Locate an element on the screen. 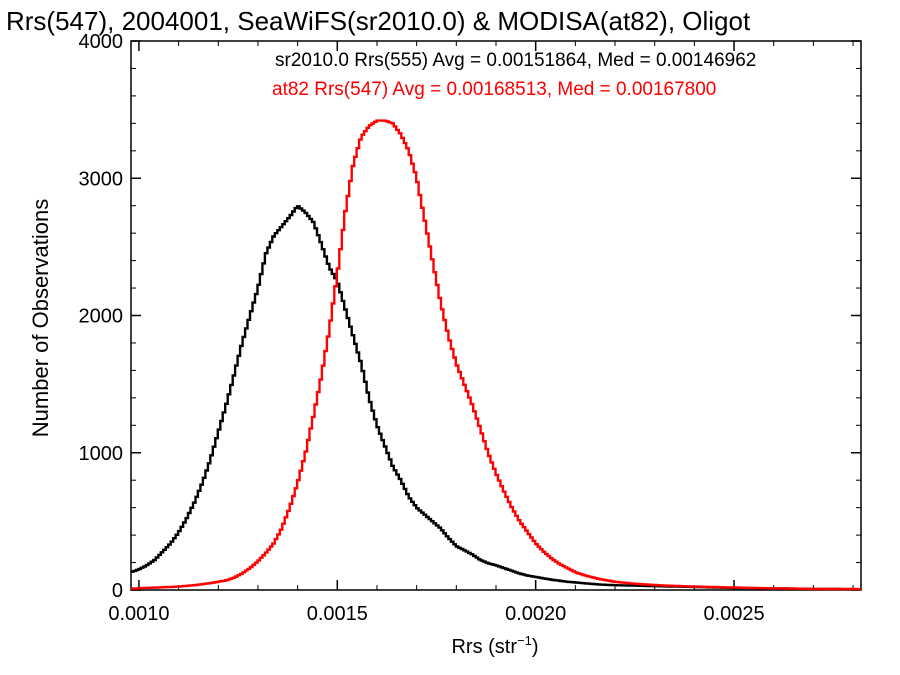 This screenshot has width=900, height=675. x-axis-label: Rrs (str−1) is located at coordinates (494, 645).